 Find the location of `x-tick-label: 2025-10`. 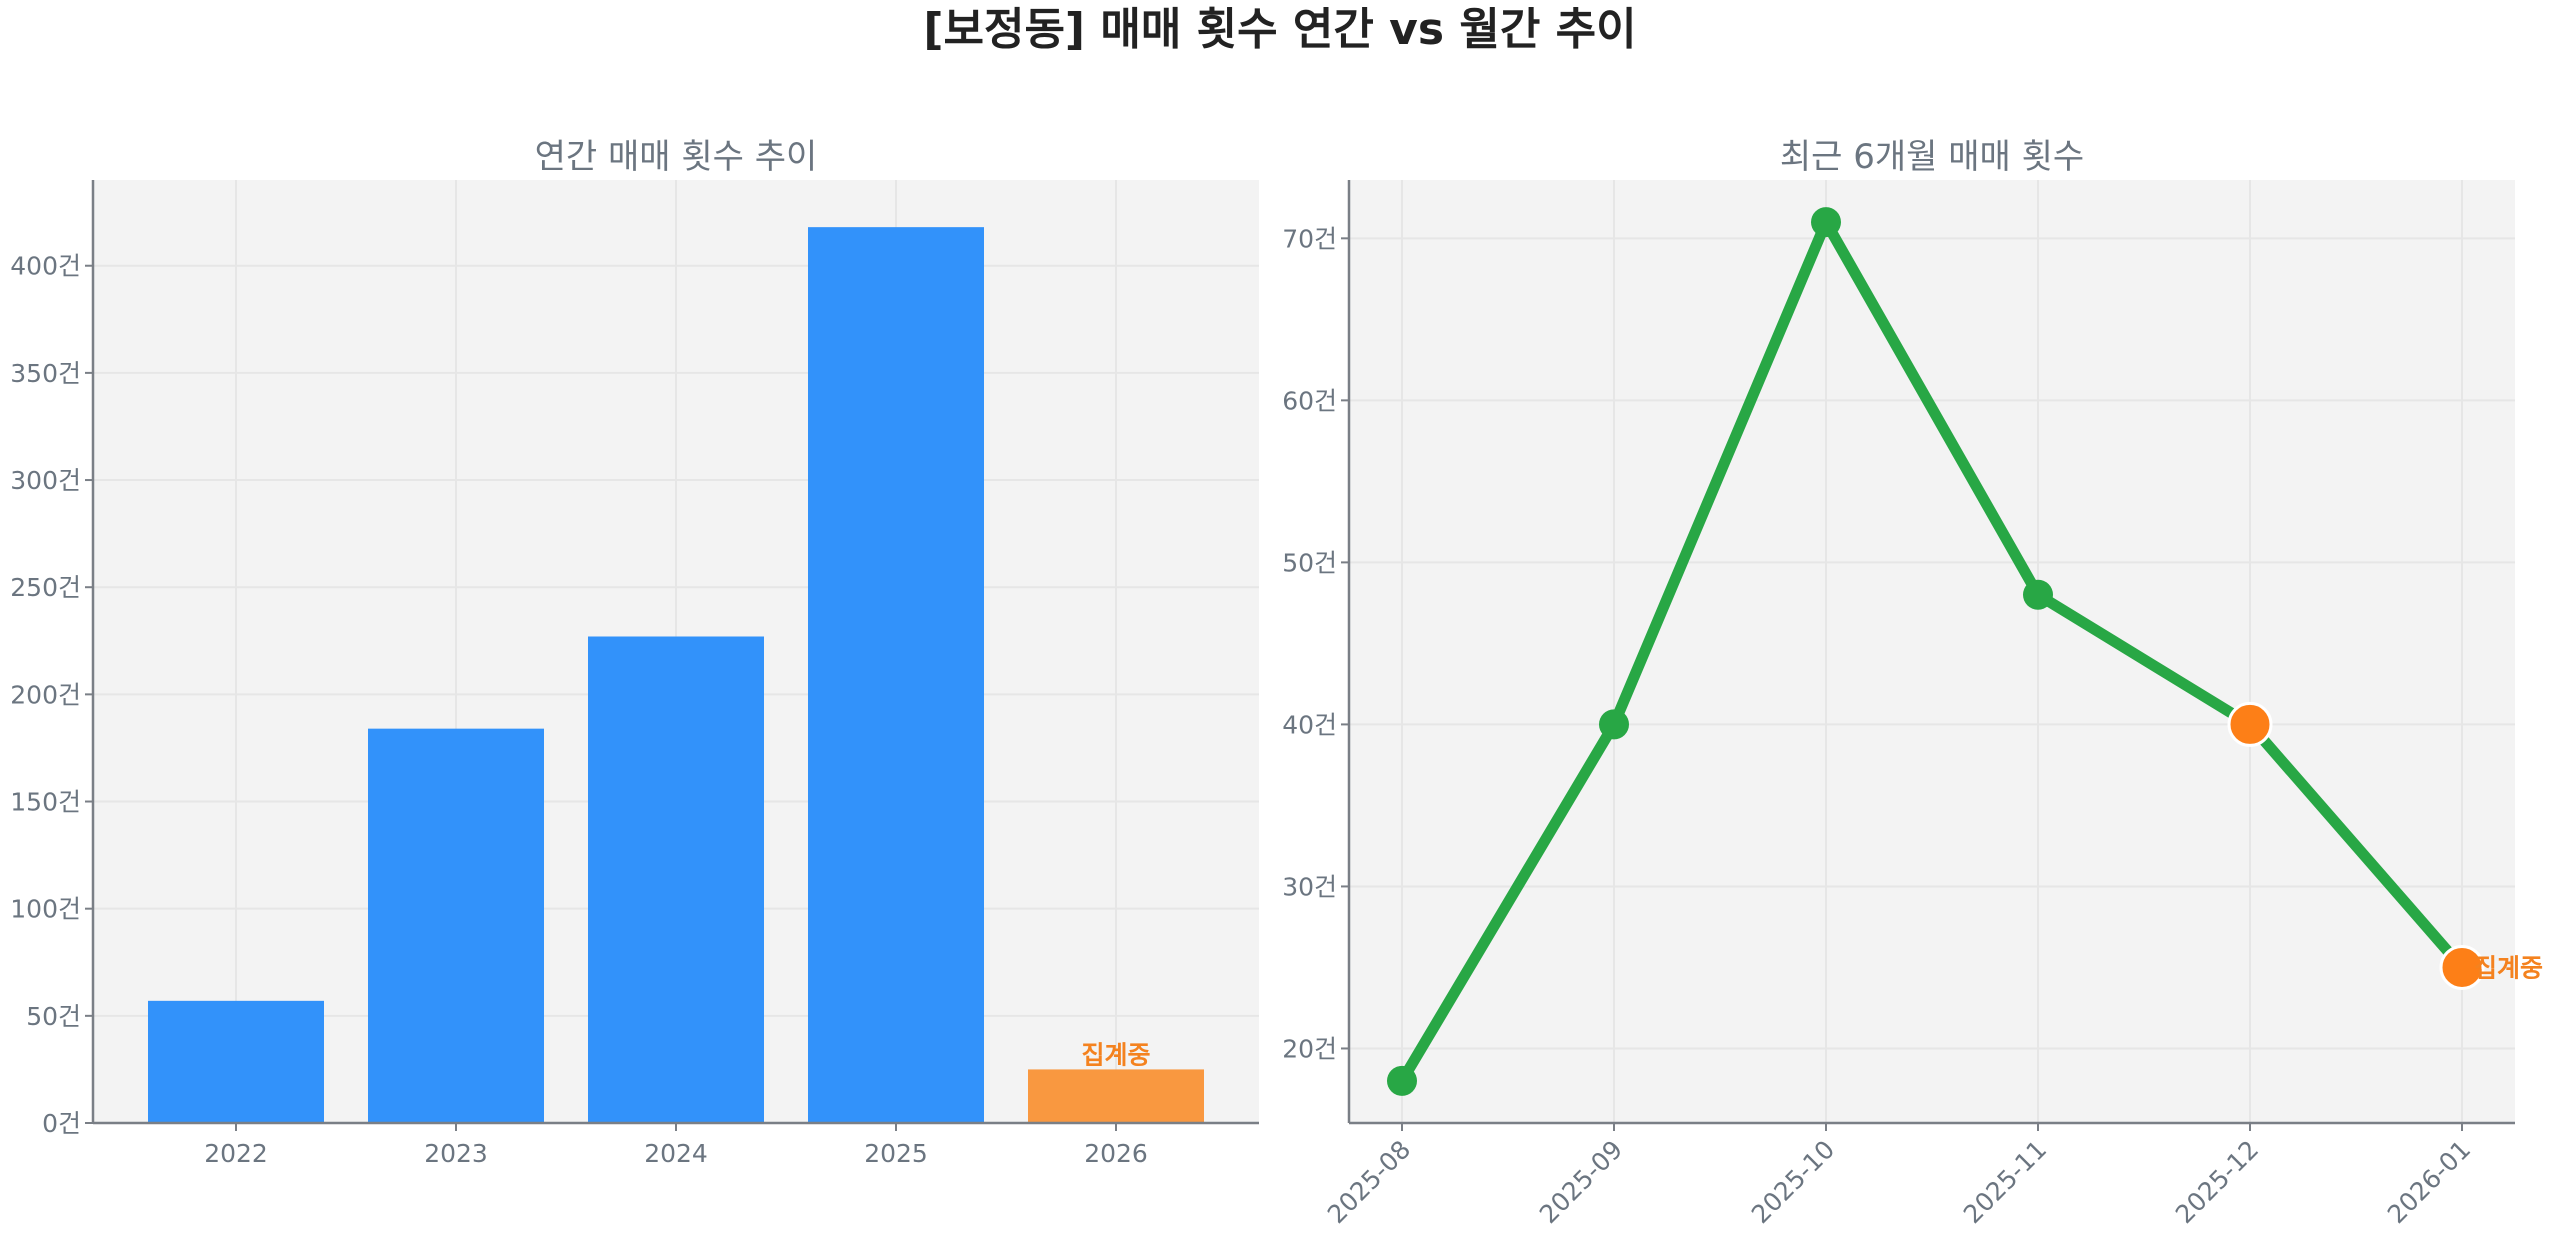

x-tick-label: 2025-10 is located at coordinates (1793, 1182).